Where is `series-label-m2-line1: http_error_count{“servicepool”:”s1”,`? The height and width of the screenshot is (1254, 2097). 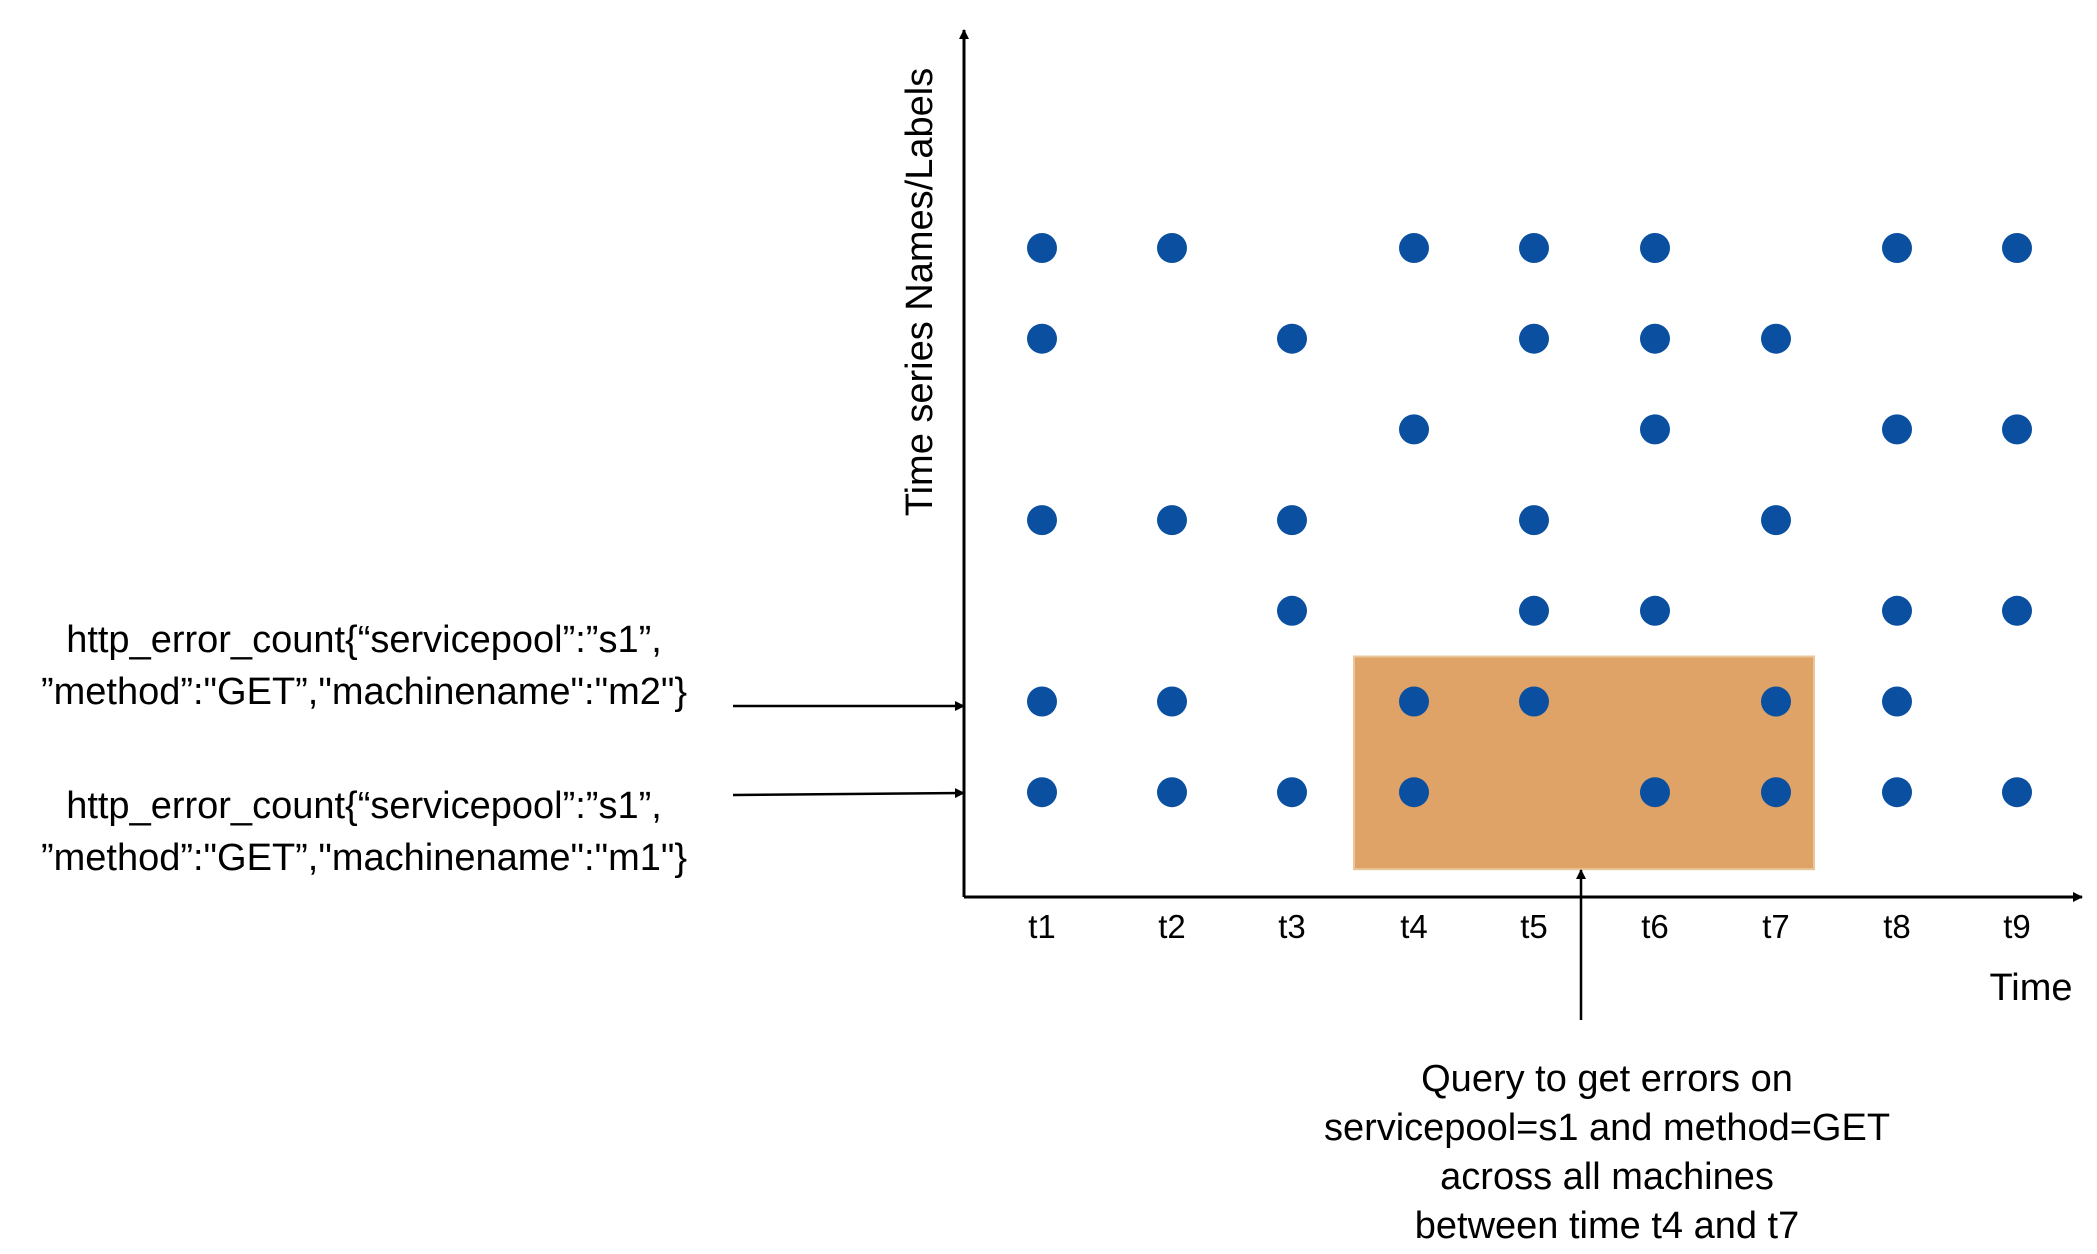
series-label-m2-line1: http_error_count{“servicepool”:”s1”, is located at coordinates (364, 640).